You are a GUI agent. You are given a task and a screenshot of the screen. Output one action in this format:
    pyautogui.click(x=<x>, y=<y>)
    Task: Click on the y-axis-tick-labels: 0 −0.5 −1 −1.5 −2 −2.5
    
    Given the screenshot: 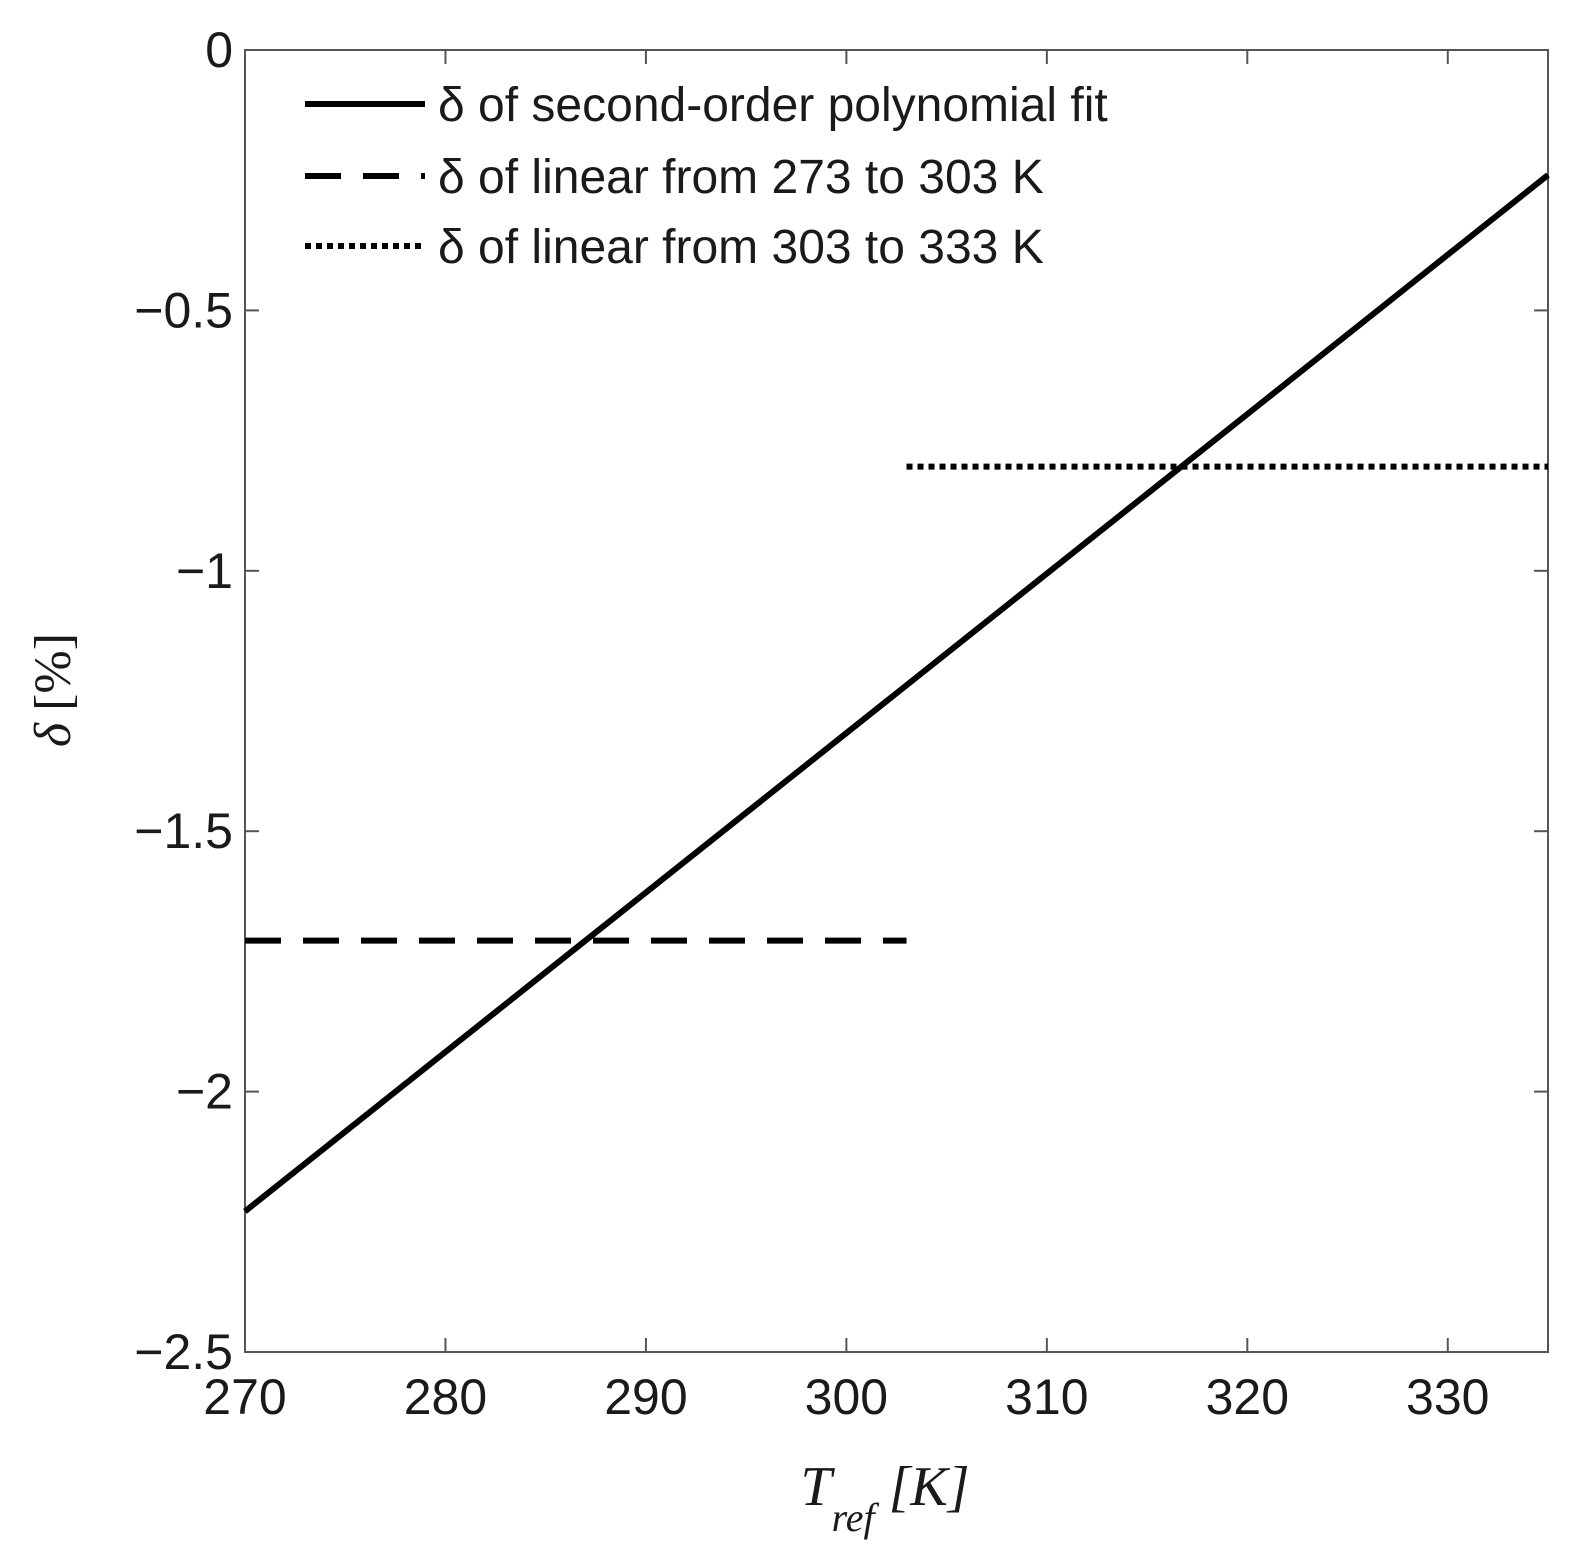 What is the action you would take?
    pyautogui.click(x=183, y=701)
    